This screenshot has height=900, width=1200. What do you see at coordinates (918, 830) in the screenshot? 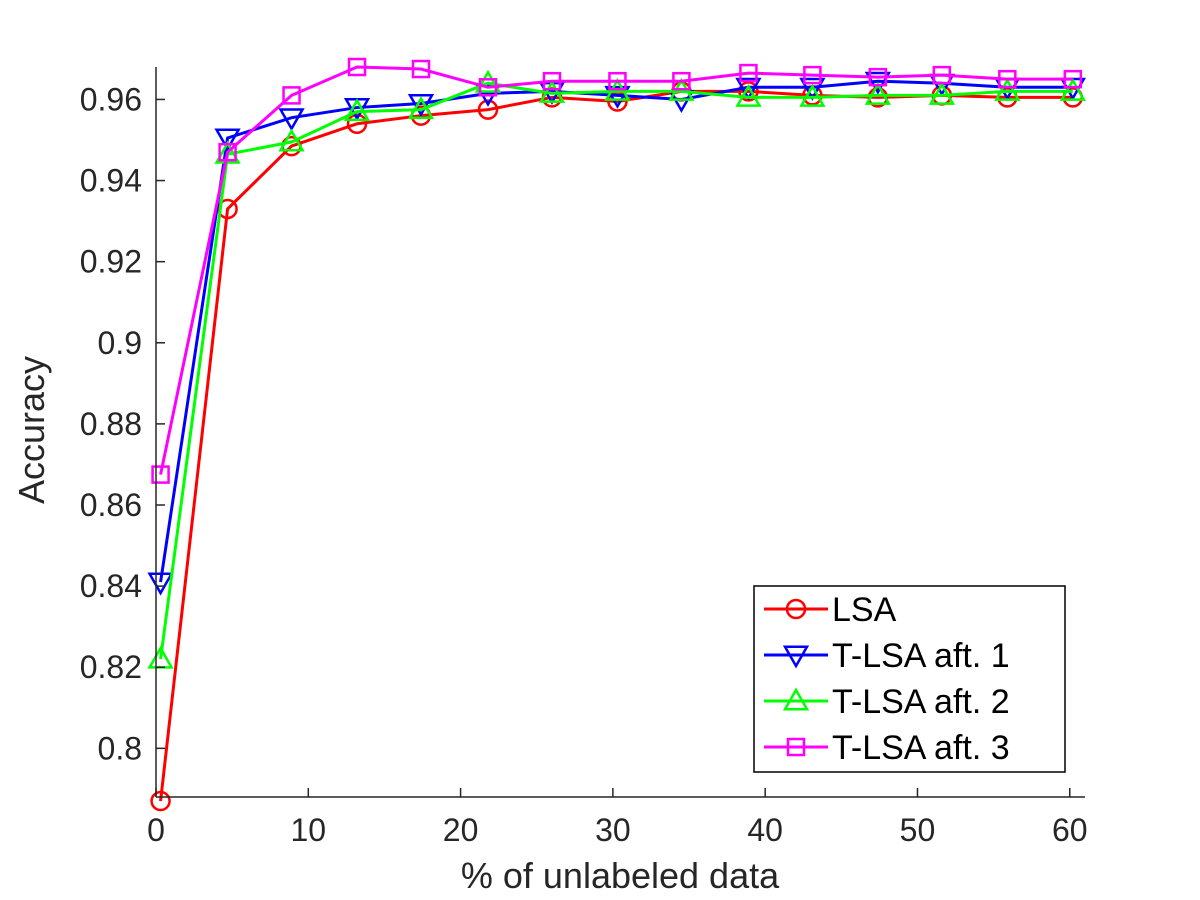
I see `x-tick-label: 50` at bounding box center [918, 830].